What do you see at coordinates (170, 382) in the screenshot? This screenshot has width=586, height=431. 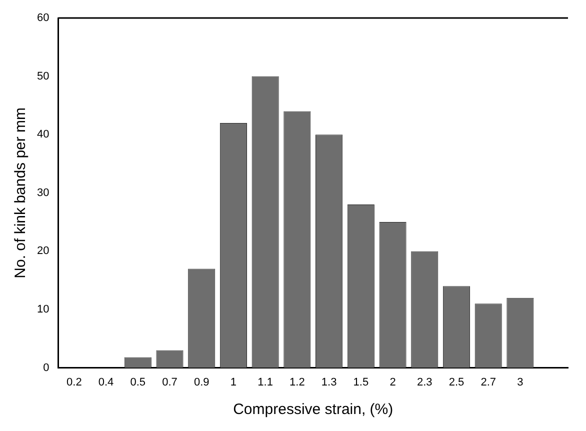 I see `x-tick-label: 0.7` at bounding box center [170, 382].